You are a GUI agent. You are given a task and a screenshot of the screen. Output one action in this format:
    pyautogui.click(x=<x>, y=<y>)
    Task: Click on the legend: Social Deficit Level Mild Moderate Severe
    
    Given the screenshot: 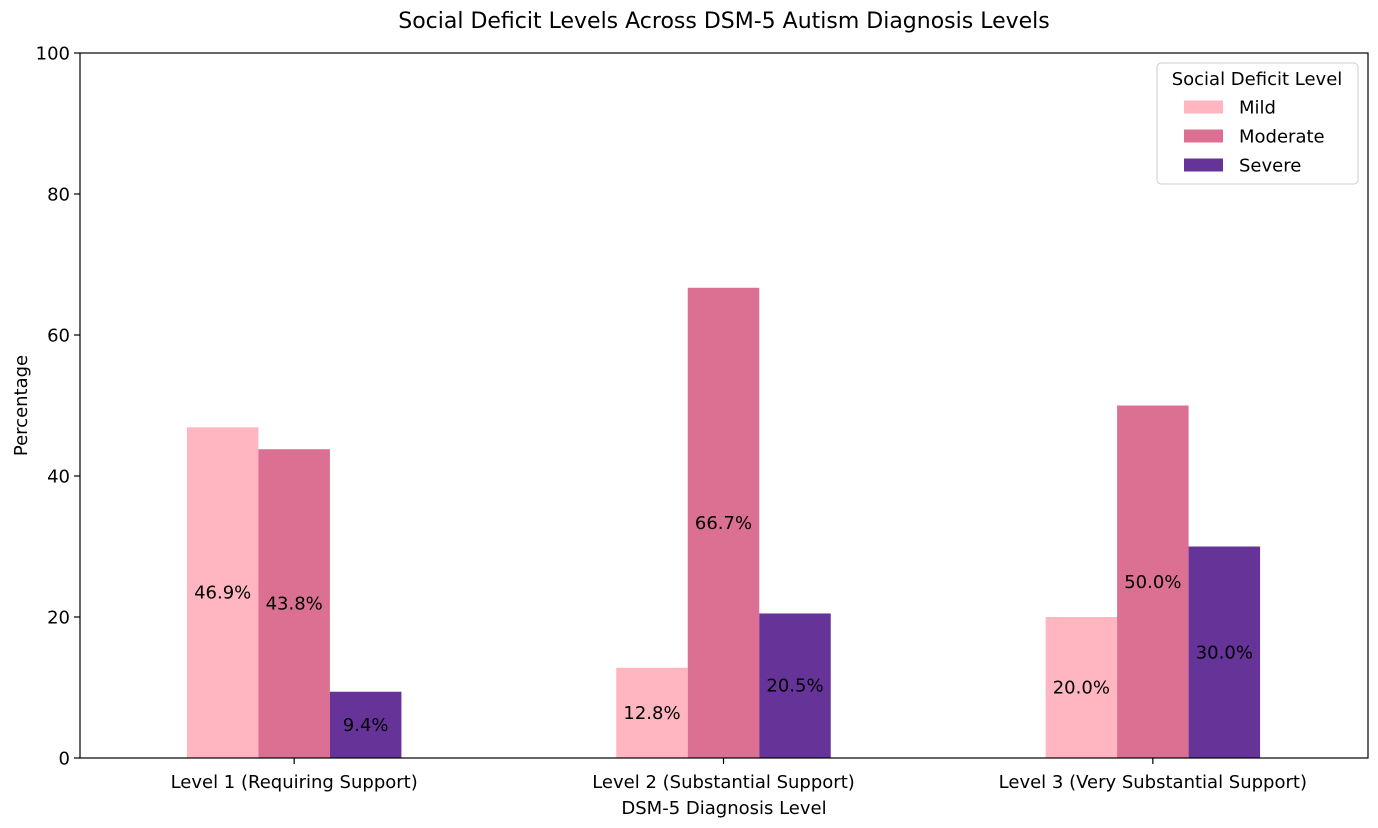 What is the action you would take?
    pyautogui.click(x=1257, y=123)
    